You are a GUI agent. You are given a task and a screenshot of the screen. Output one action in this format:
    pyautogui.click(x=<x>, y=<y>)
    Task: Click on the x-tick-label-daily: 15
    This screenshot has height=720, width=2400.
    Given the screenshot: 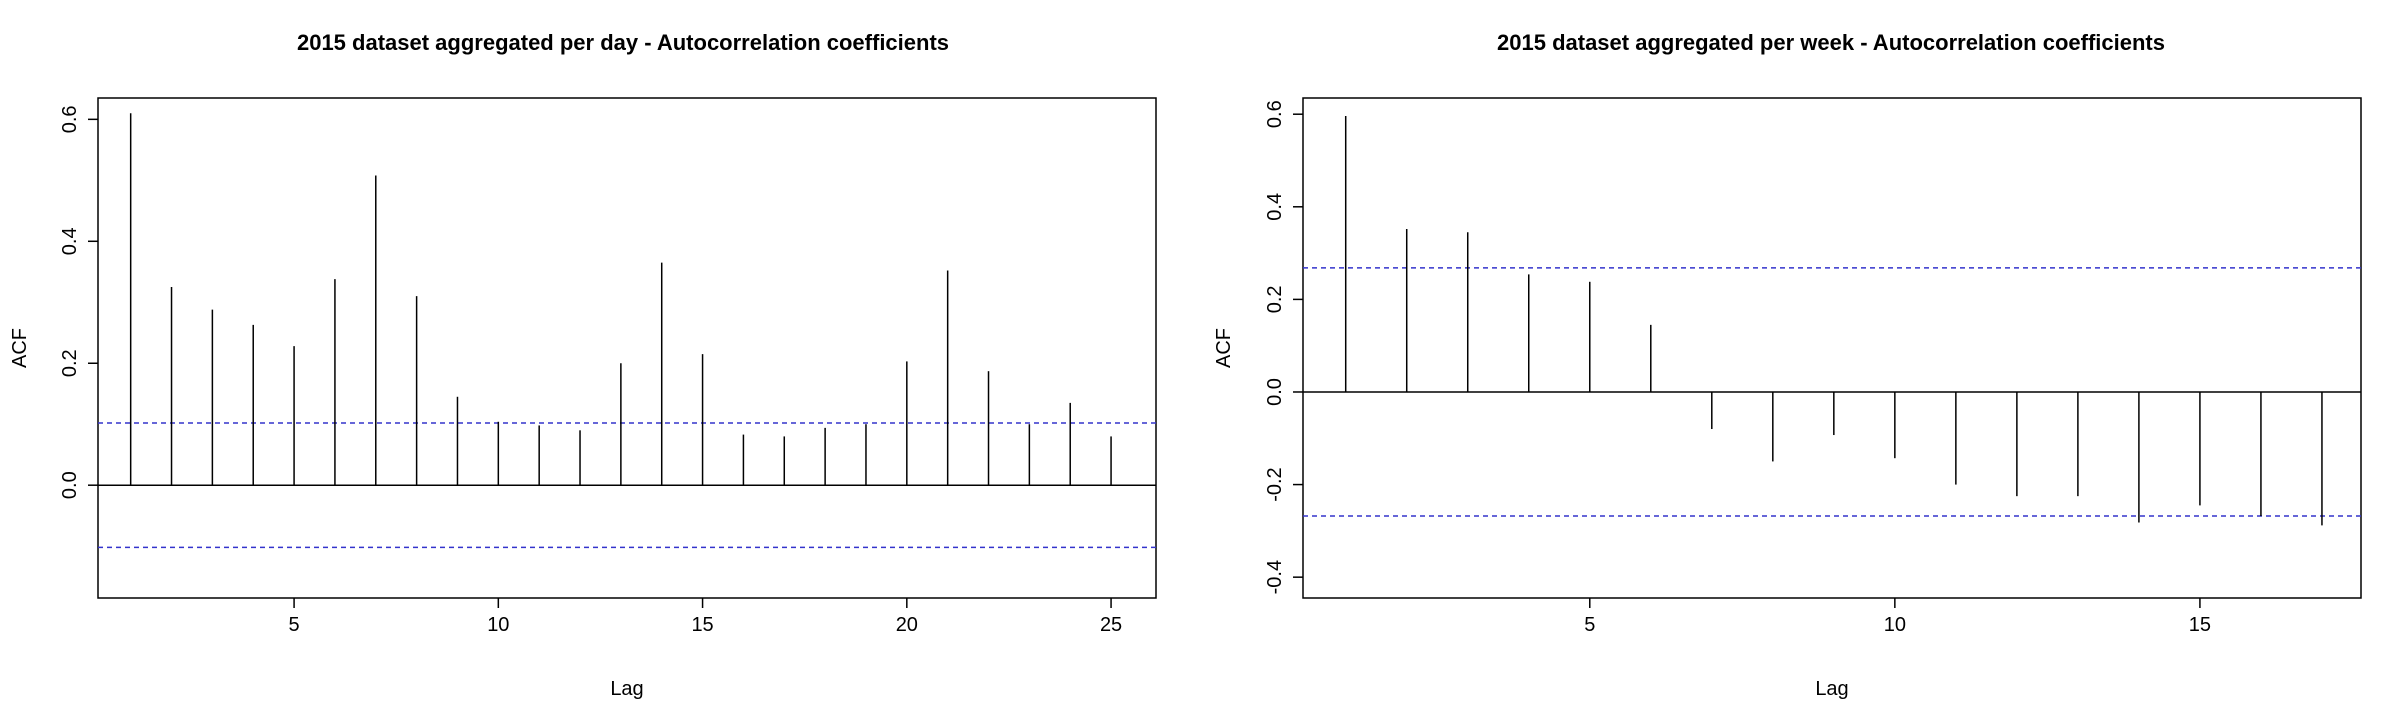 What is the action you would take?
    pyautogui.click(x=702, y=625)
    